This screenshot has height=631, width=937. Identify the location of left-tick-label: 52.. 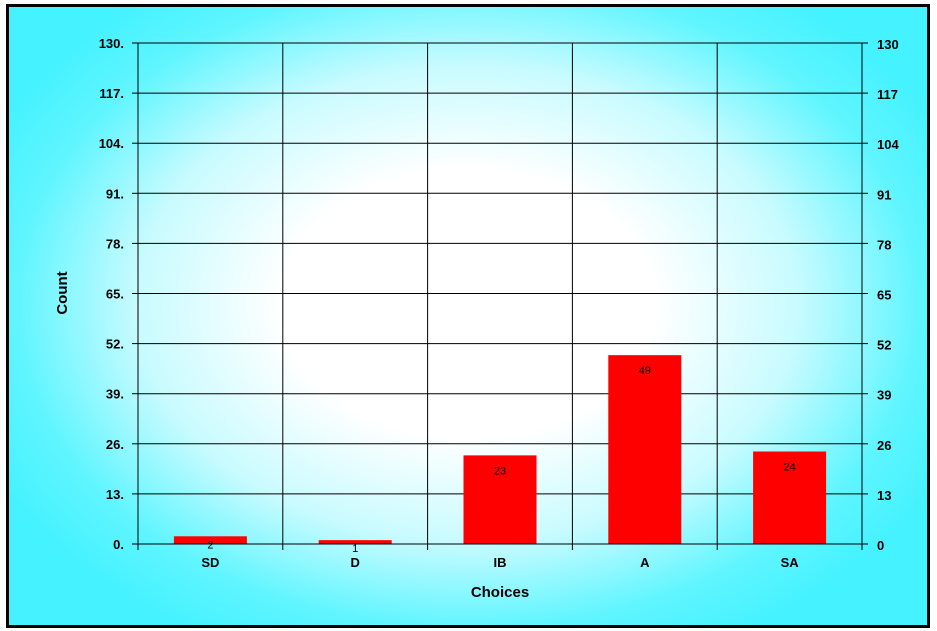
(115, 344).